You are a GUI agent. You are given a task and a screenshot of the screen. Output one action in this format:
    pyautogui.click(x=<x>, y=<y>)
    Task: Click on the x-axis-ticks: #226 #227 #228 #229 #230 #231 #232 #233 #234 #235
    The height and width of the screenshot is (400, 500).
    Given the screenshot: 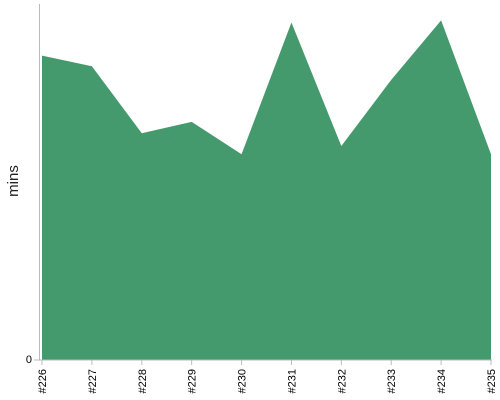 What is the action you would take?
    pyautogui.click(x=267, y=376)
    